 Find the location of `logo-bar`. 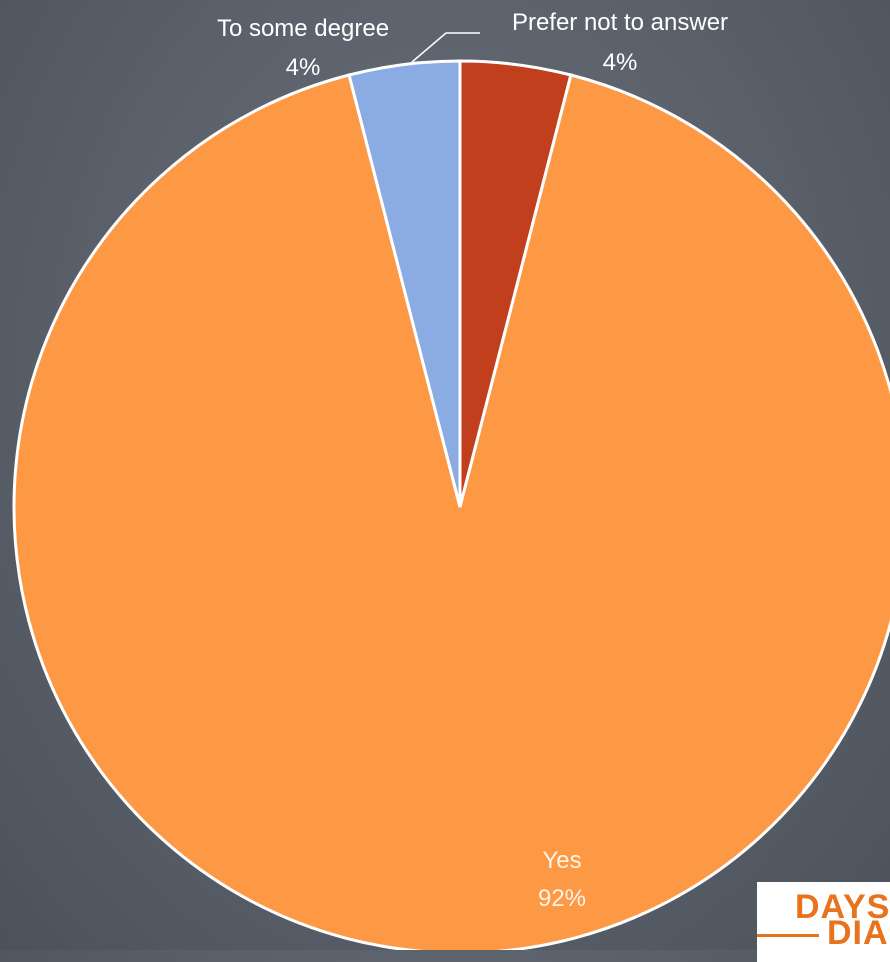

logo-bar is located at coordinates (788, 935).